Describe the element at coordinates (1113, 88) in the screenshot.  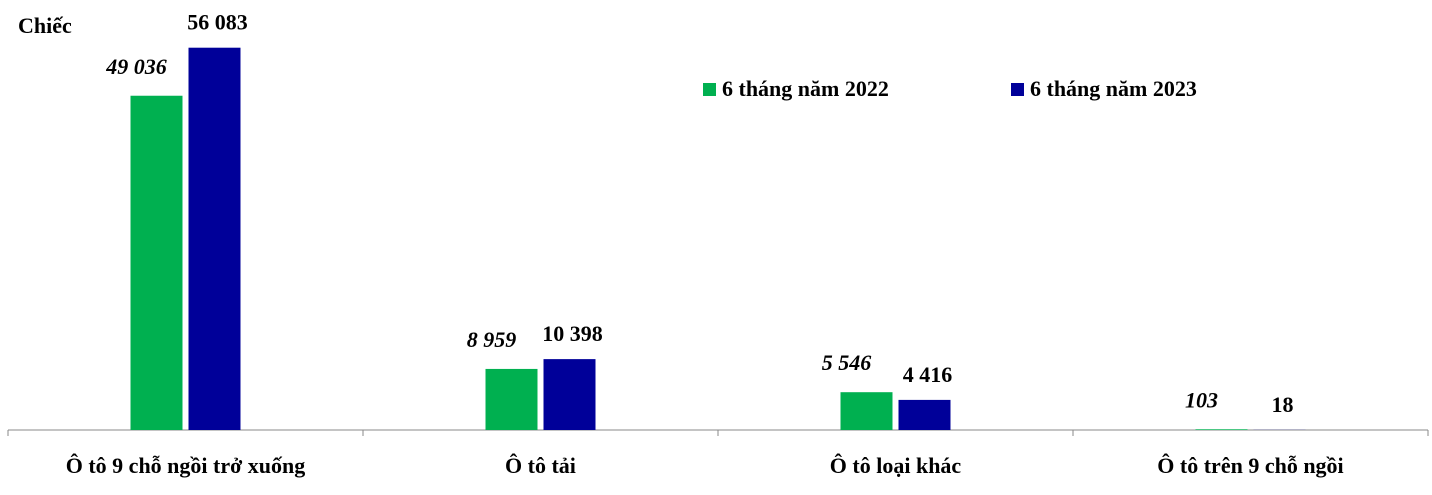
I see `legend-label: 6 tháng năm 2023` at that location.